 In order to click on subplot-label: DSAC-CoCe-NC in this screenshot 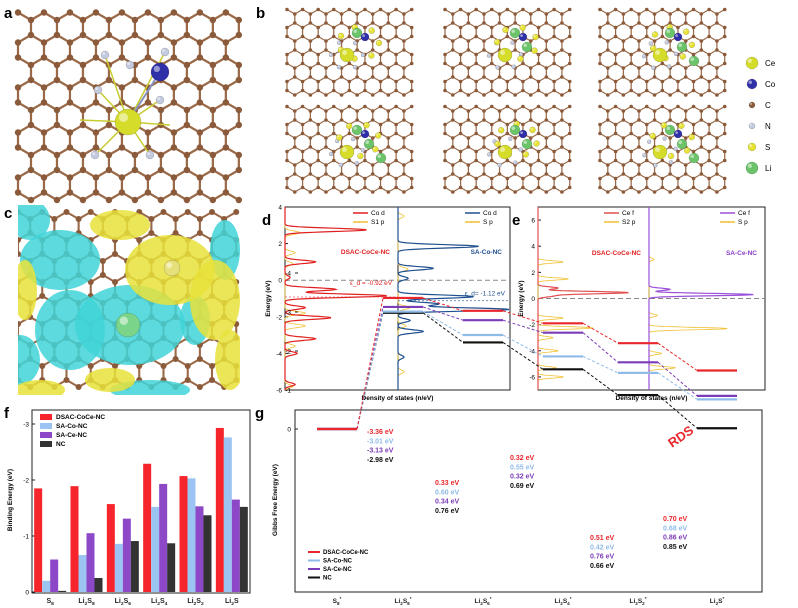, I will do `click(616, 253)`.